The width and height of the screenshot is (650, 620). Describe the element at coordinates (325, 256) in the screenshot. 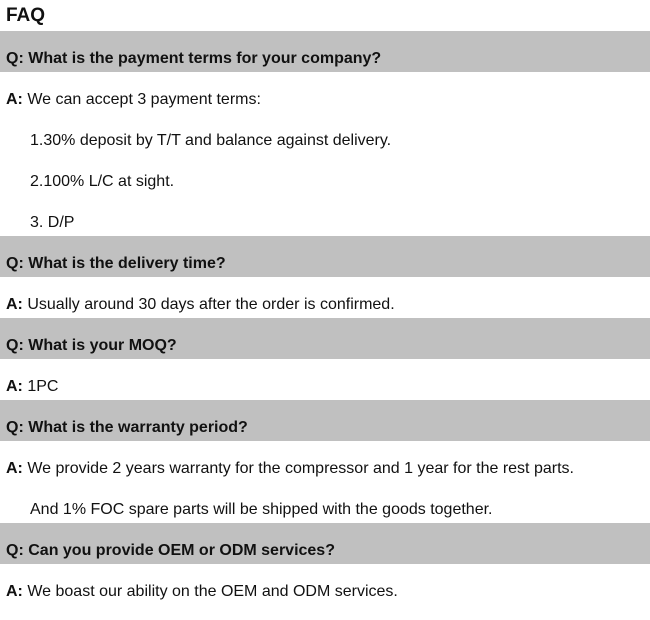

I see `faq-question: Q: What is the delivery time?` at that location.